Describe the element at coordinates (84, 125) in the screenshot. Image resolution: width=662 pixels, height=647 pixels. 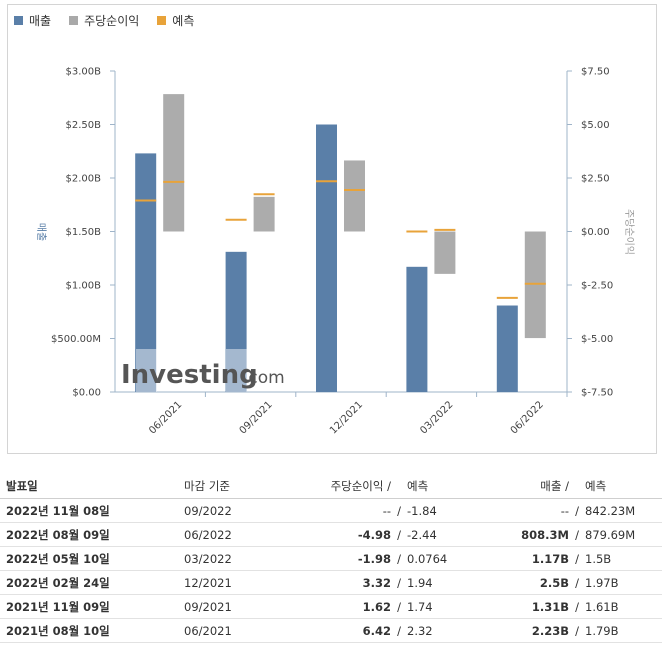
I see `left-tick-label: $2.50B` at that location.